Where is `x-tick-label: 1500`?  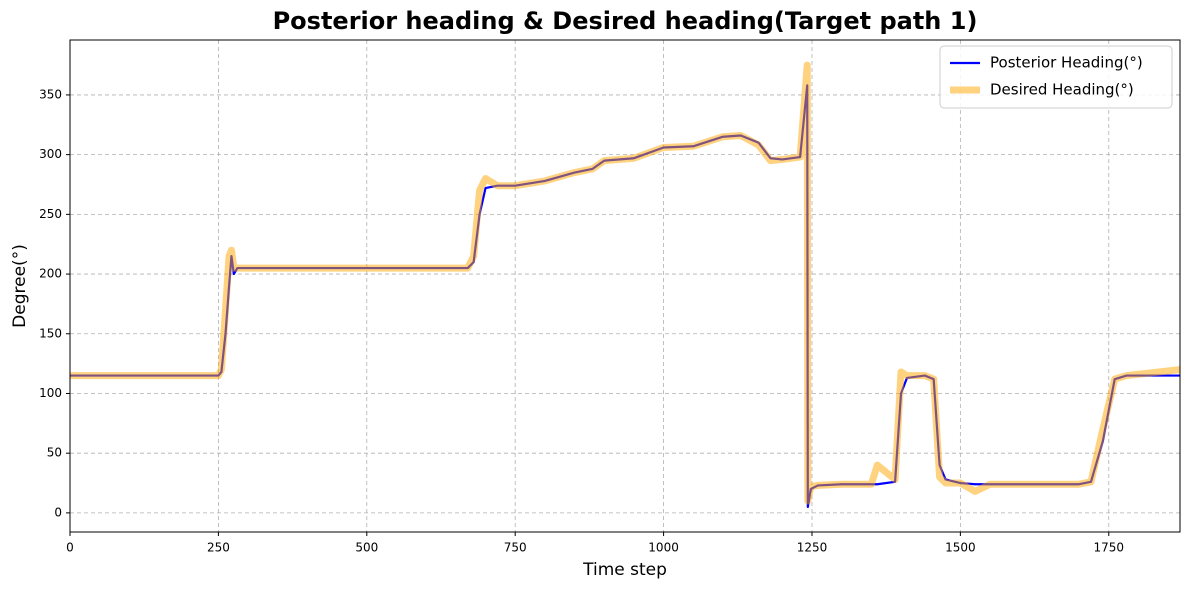 x-tick-label: 1500 is located at coordinates (960, 548).